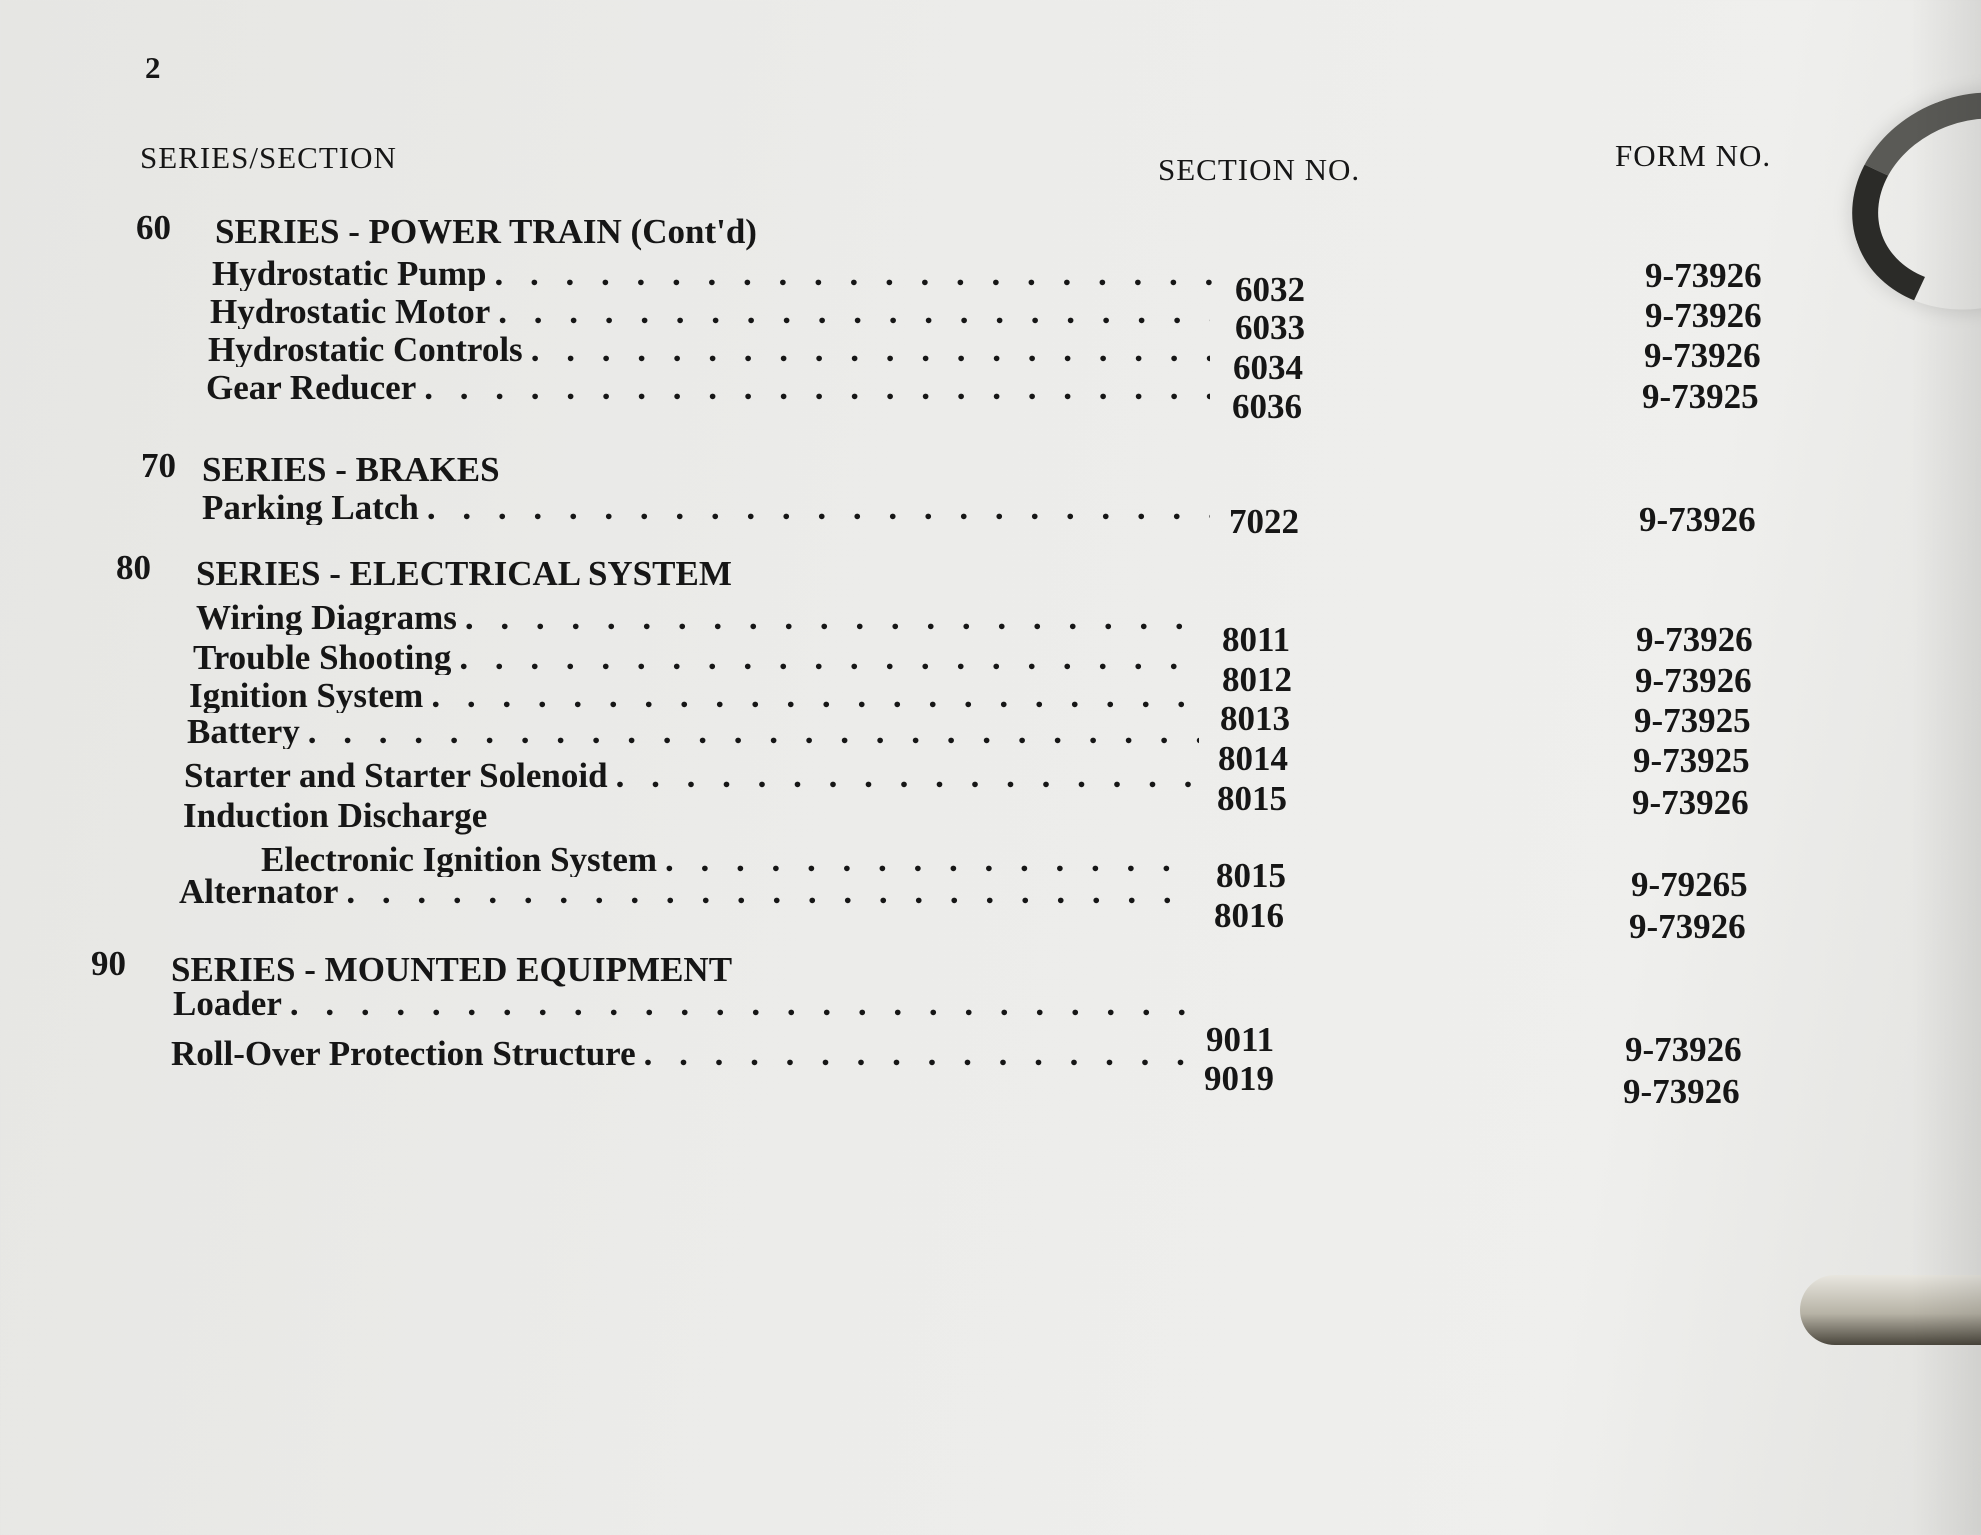  What do you see at coordinates (1256, 639) in the screenshot?
I see `section-number: 8011` at bounding box center [1256, 639].